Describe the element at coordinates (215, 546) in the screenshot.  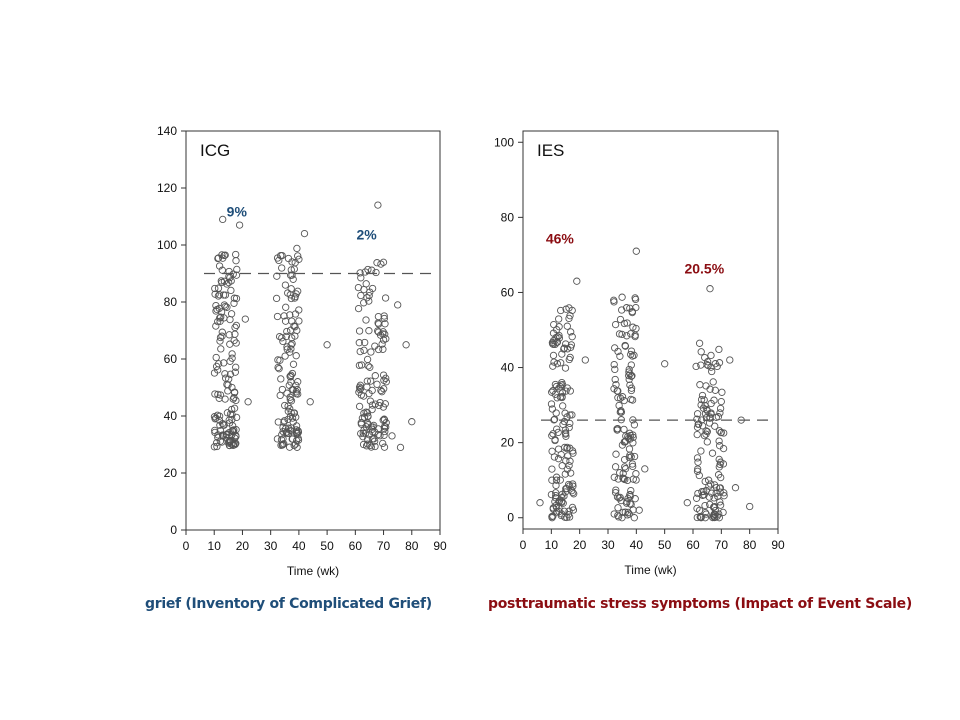
I see `x-tick-label: 10` at that location.